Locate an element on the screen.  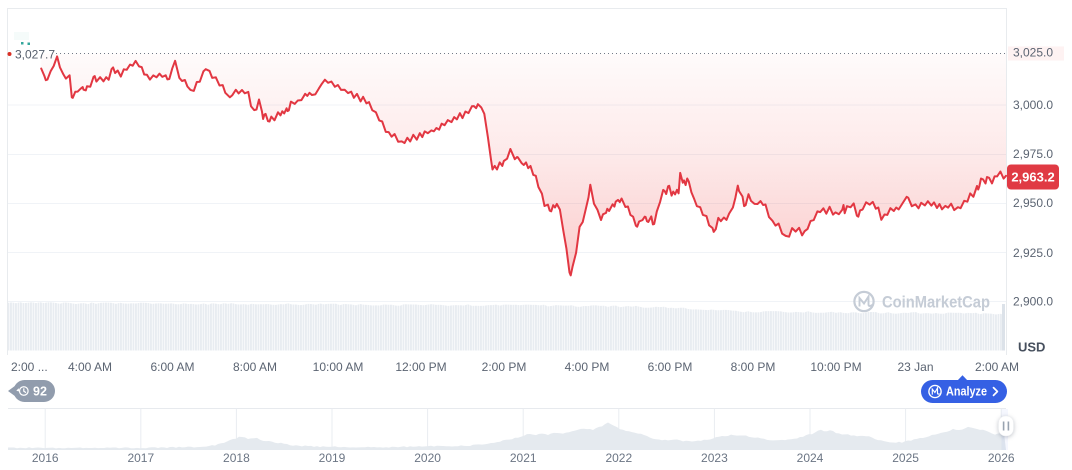
svg-text: 2023 is located at coordinates (714, 458).